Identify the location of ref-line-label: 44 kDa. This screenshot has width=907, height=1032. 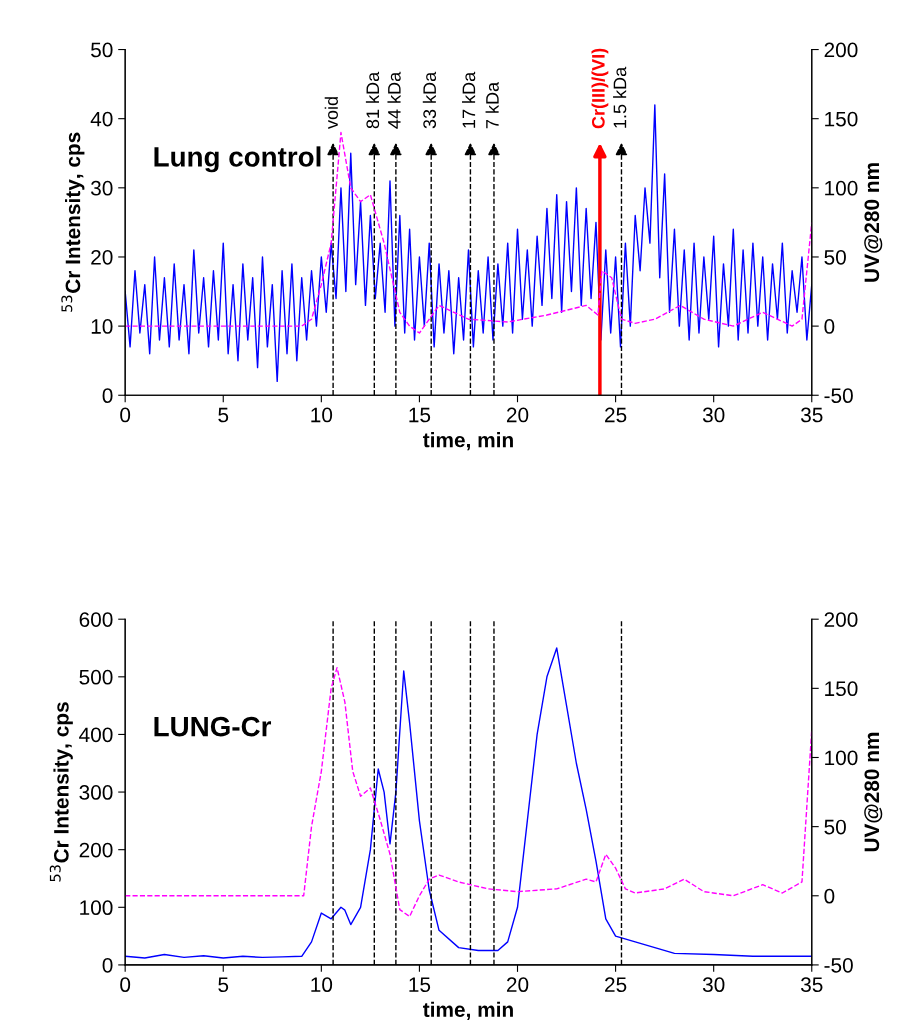
(394, 100).